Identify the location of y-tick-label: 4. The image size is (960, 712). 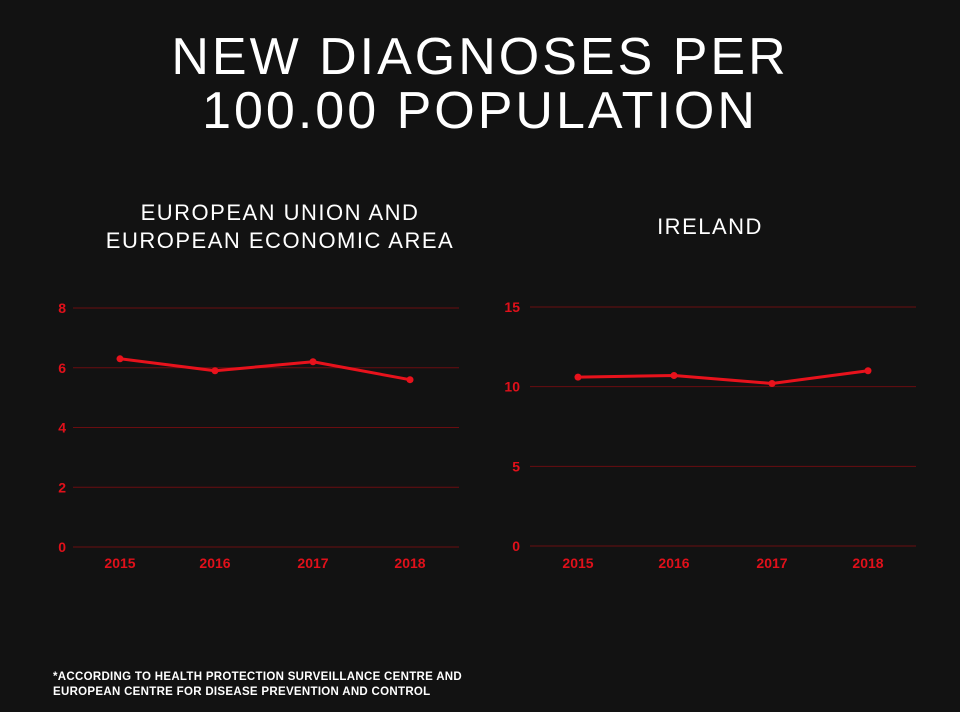
(62, 428).